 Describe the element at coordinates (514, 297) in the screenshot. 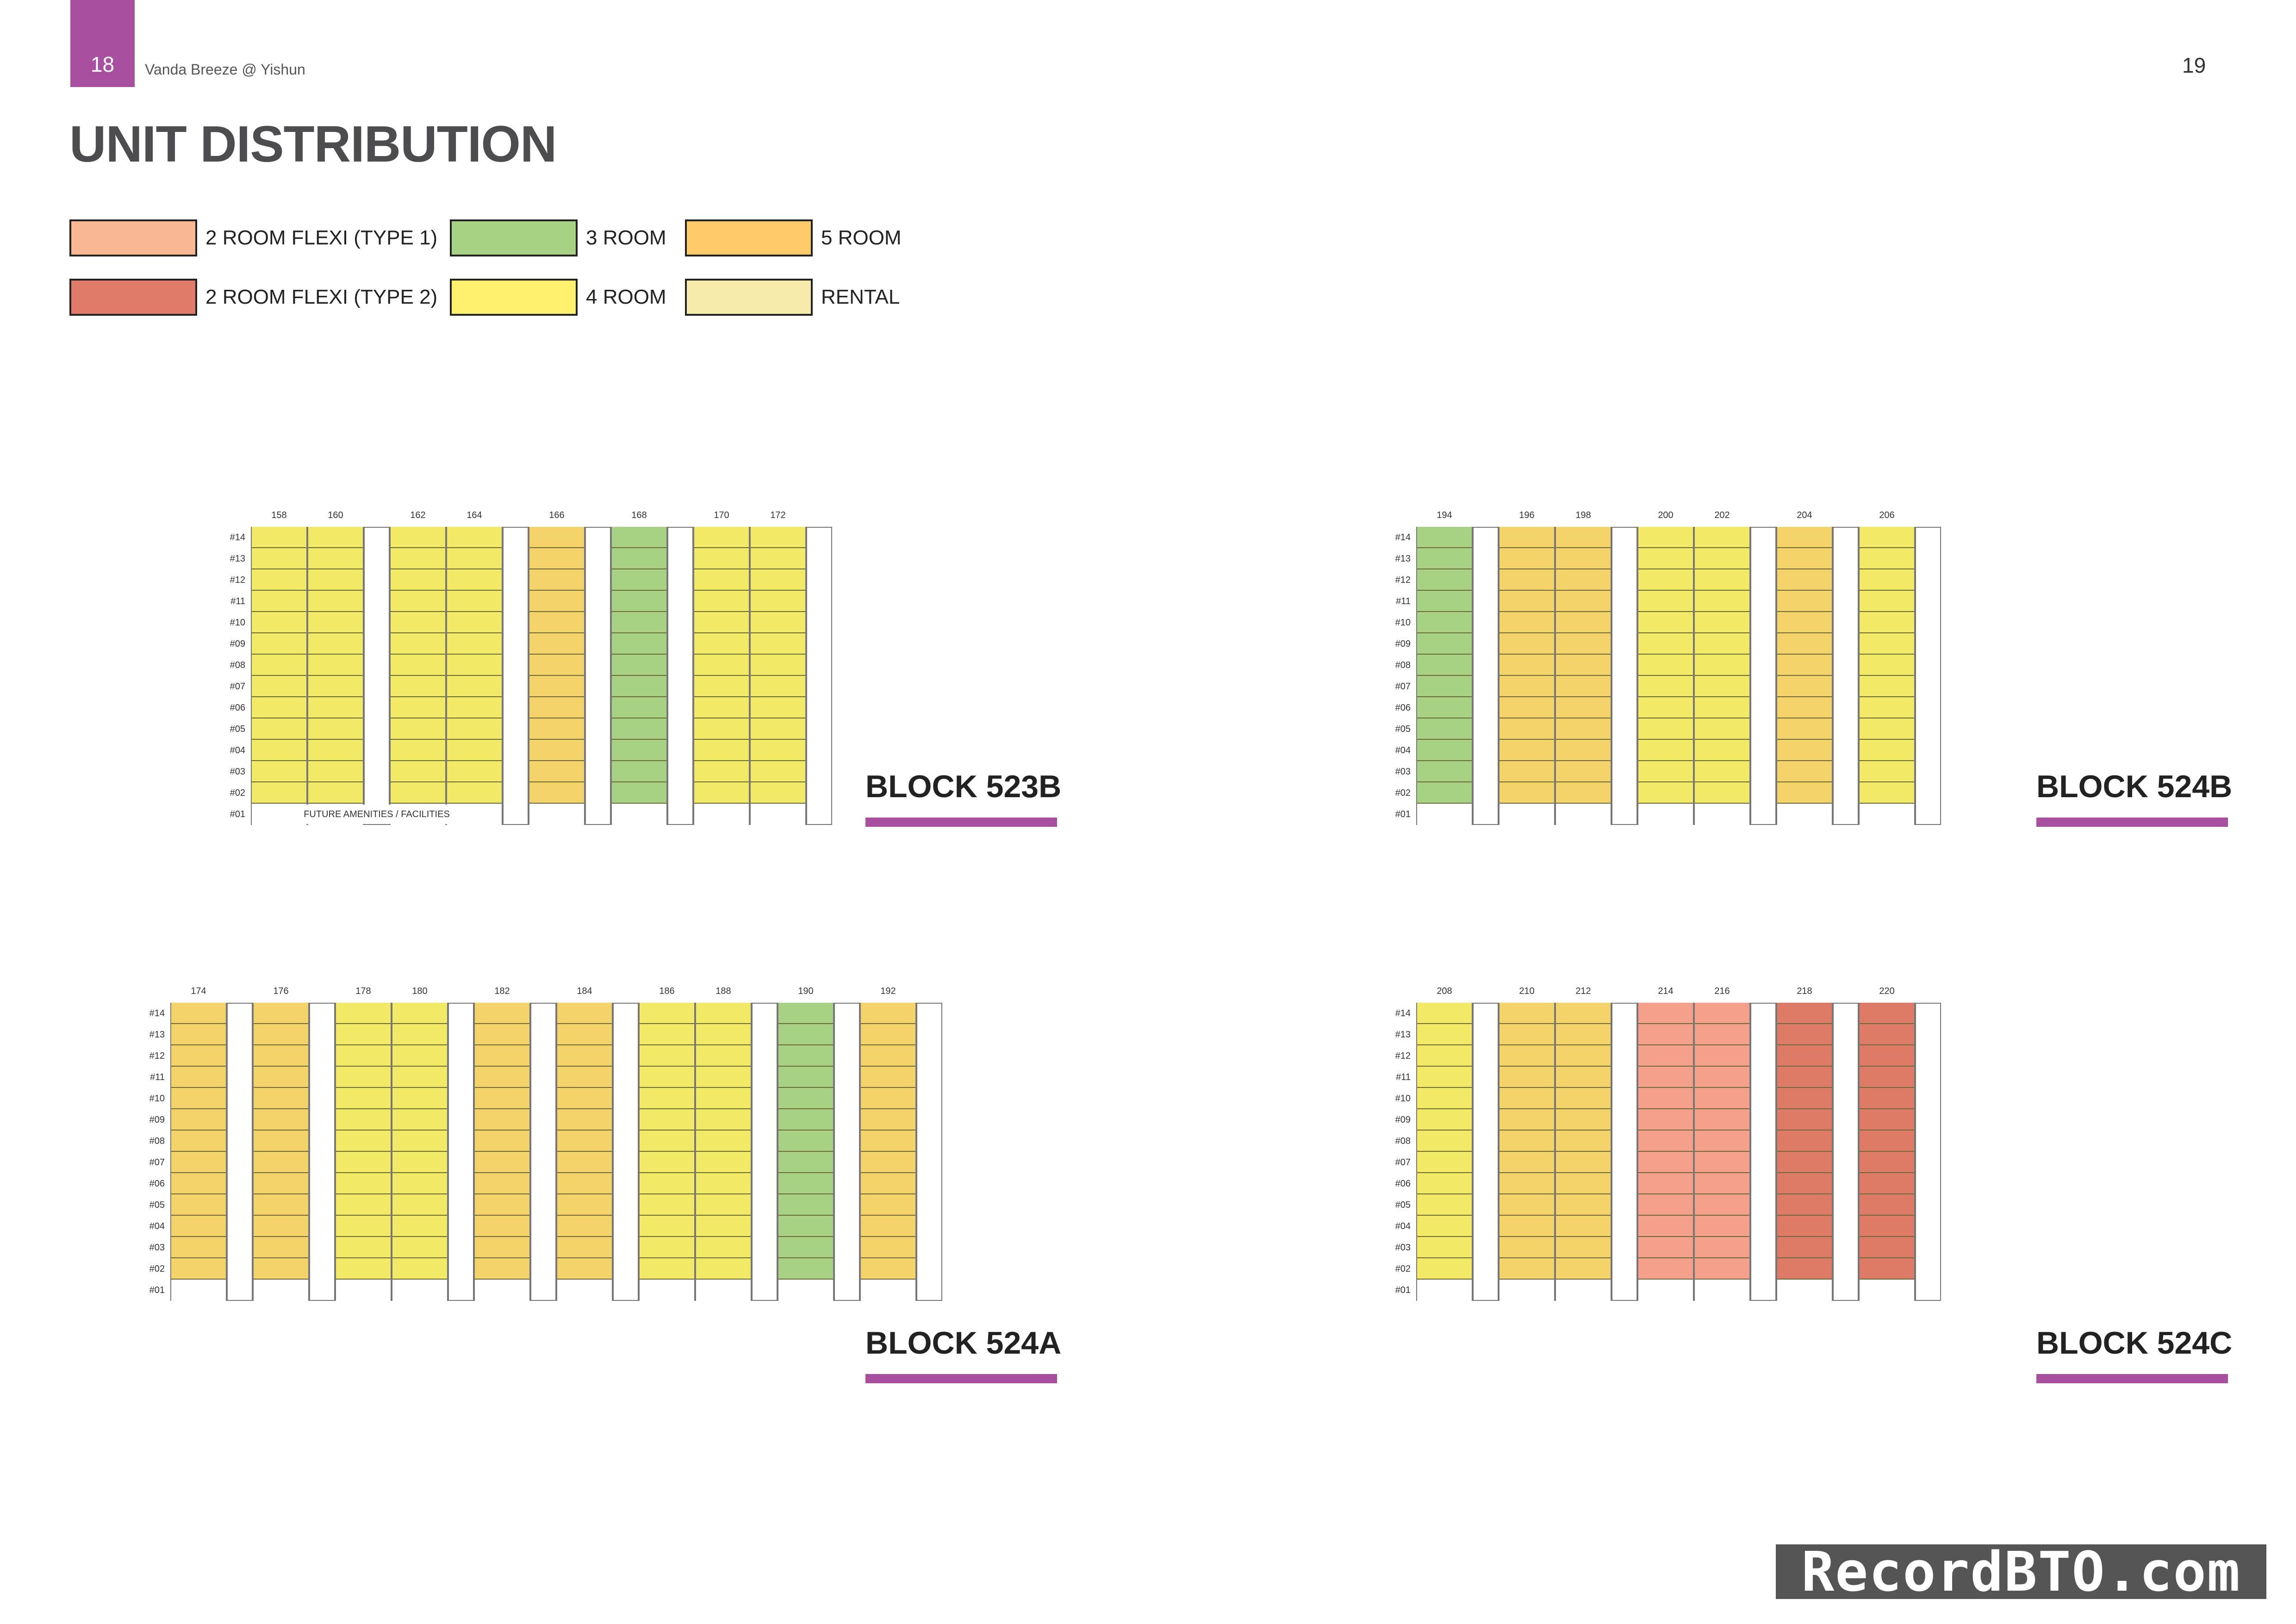

I see `legend-swatch` at that location.